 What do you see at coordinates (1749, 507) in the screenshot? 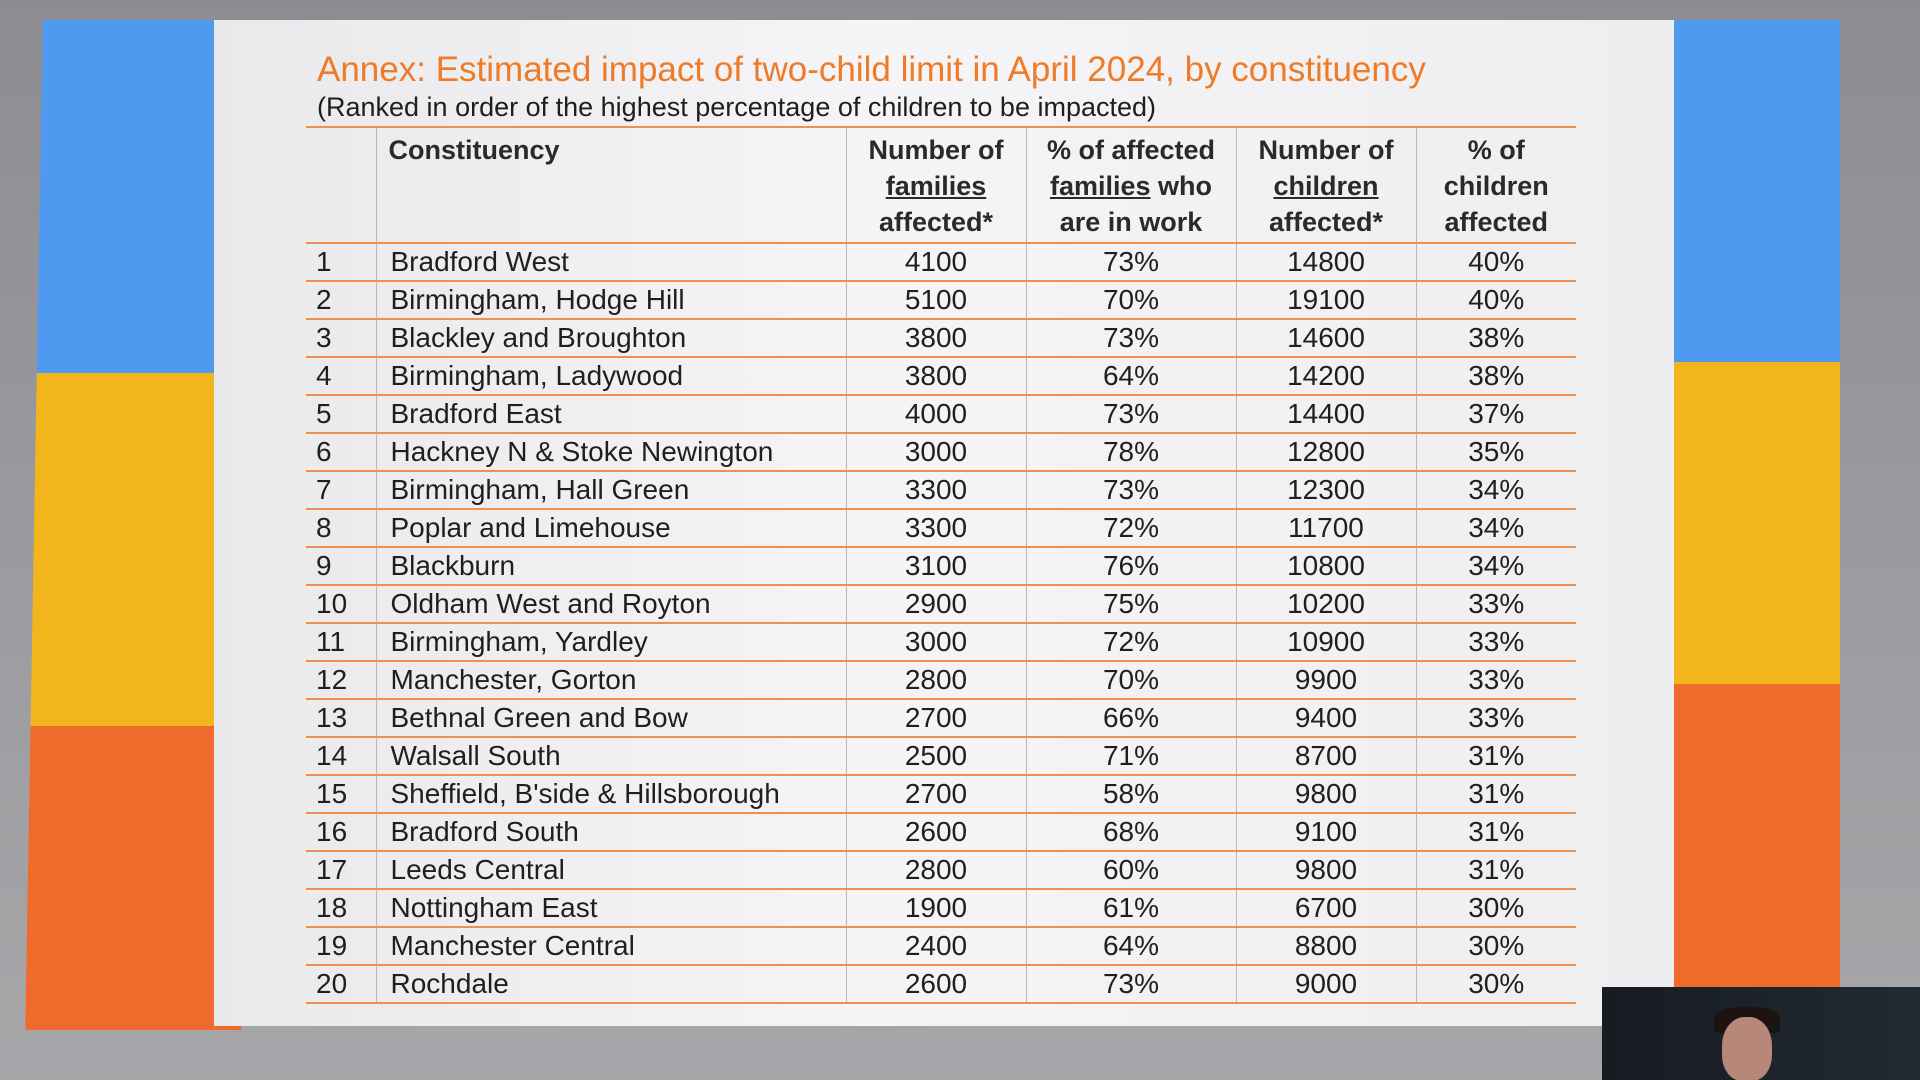
I see `right-color-band` at bounding box center [1749, 507].